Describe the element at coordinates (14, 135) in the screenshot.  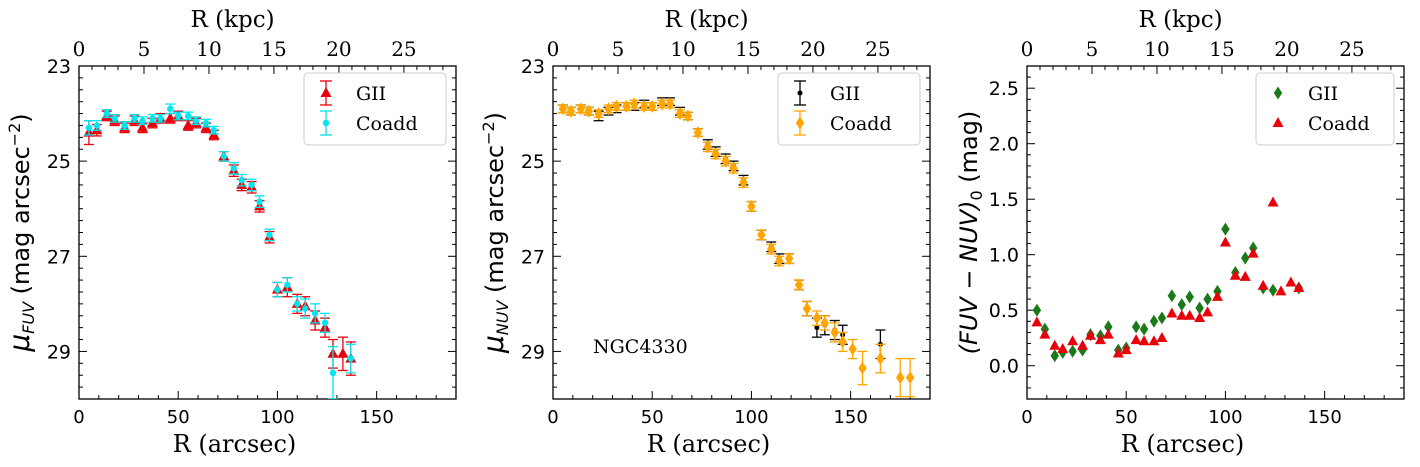
I see `y-title-sup: −2` at that location.